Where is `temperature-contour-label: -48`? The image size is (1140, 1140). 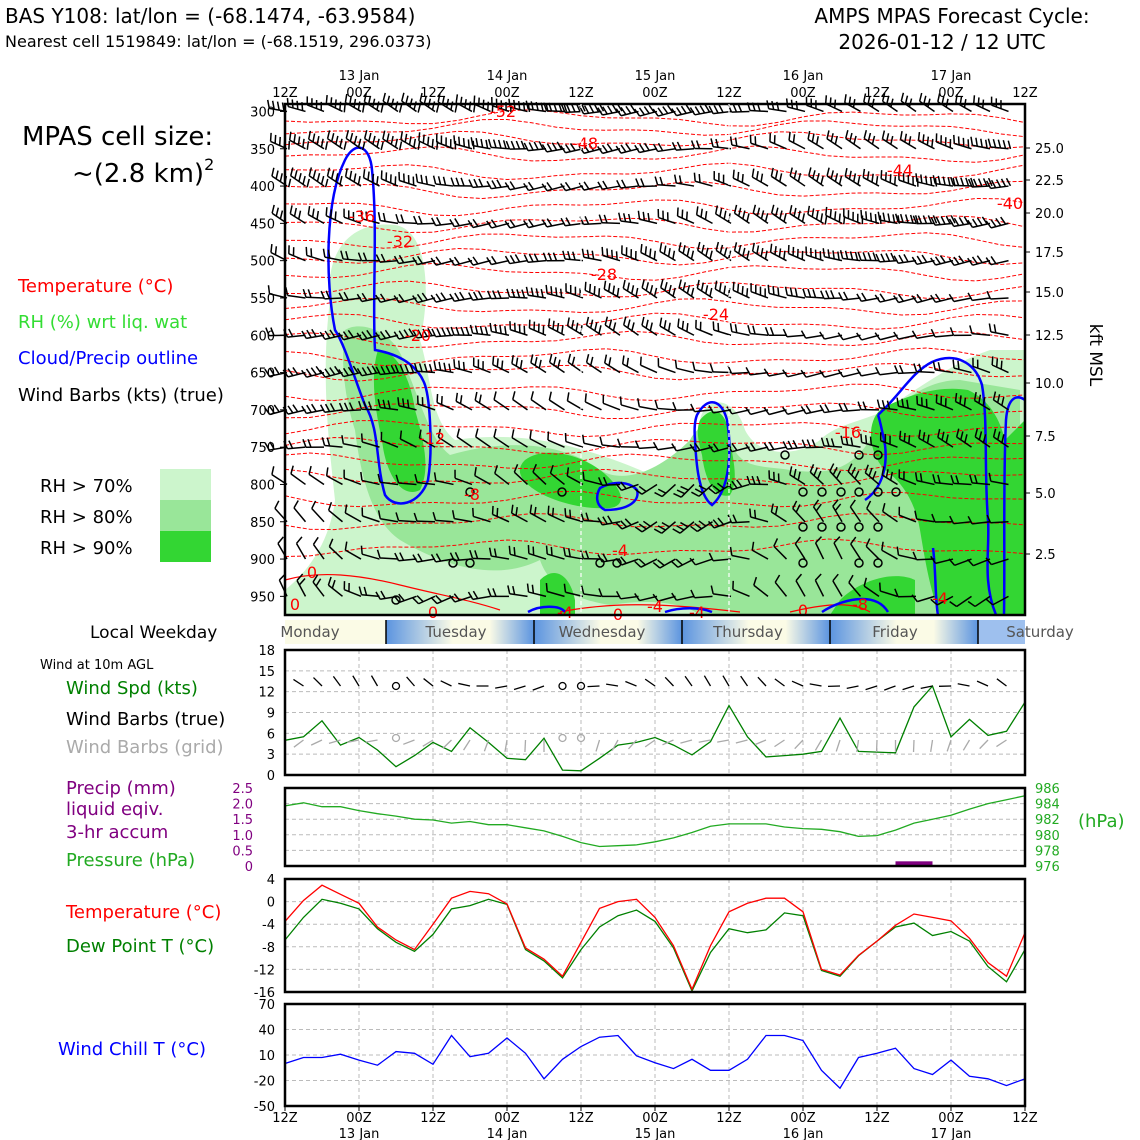 temperature-contour-label: -48 is located at coordinates (585, 143).